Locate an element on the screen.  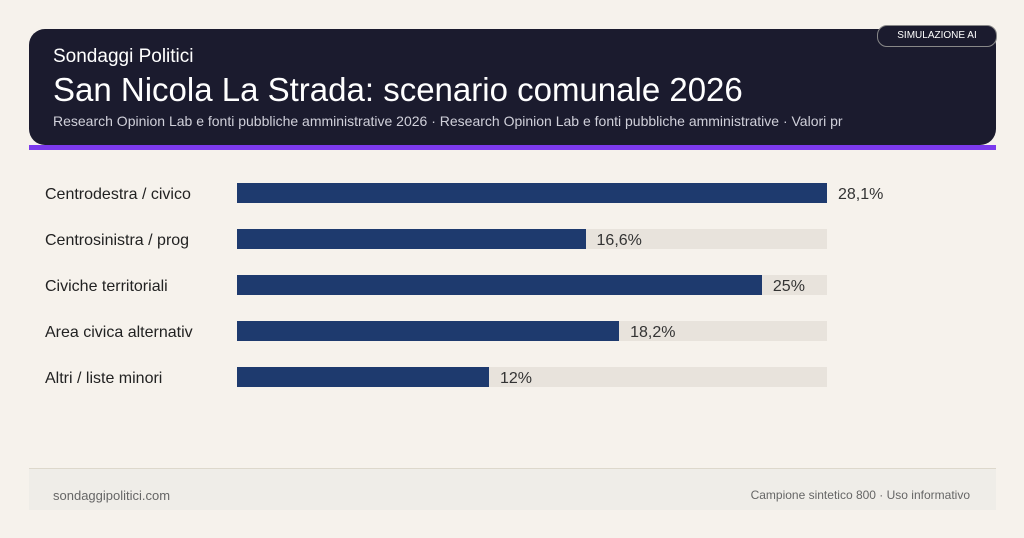
simulation-badge: SIMULAZIONE AI is located at coordinates (937, 36).